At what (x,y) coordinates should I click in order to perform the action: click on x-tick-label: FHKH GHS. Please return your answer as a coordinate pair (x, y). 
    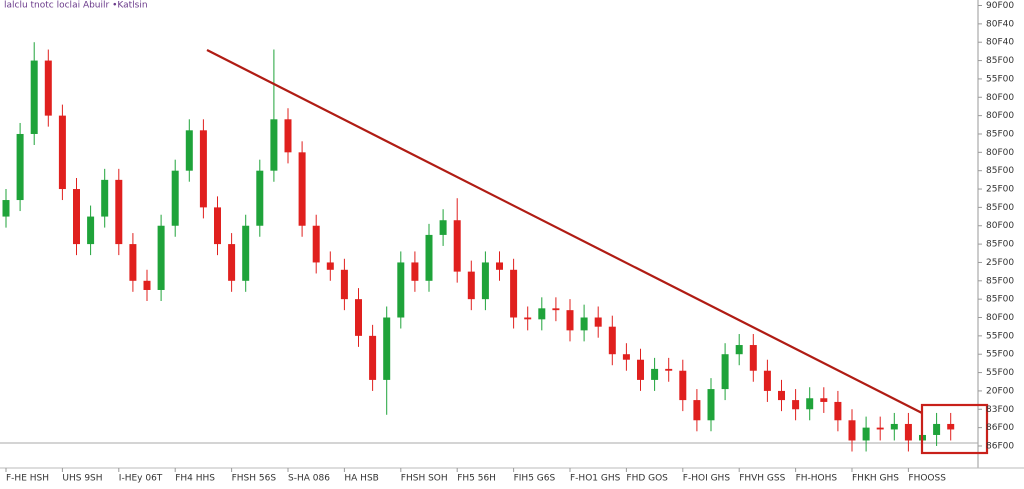
    Looking at the image, I should click on (875, 479).